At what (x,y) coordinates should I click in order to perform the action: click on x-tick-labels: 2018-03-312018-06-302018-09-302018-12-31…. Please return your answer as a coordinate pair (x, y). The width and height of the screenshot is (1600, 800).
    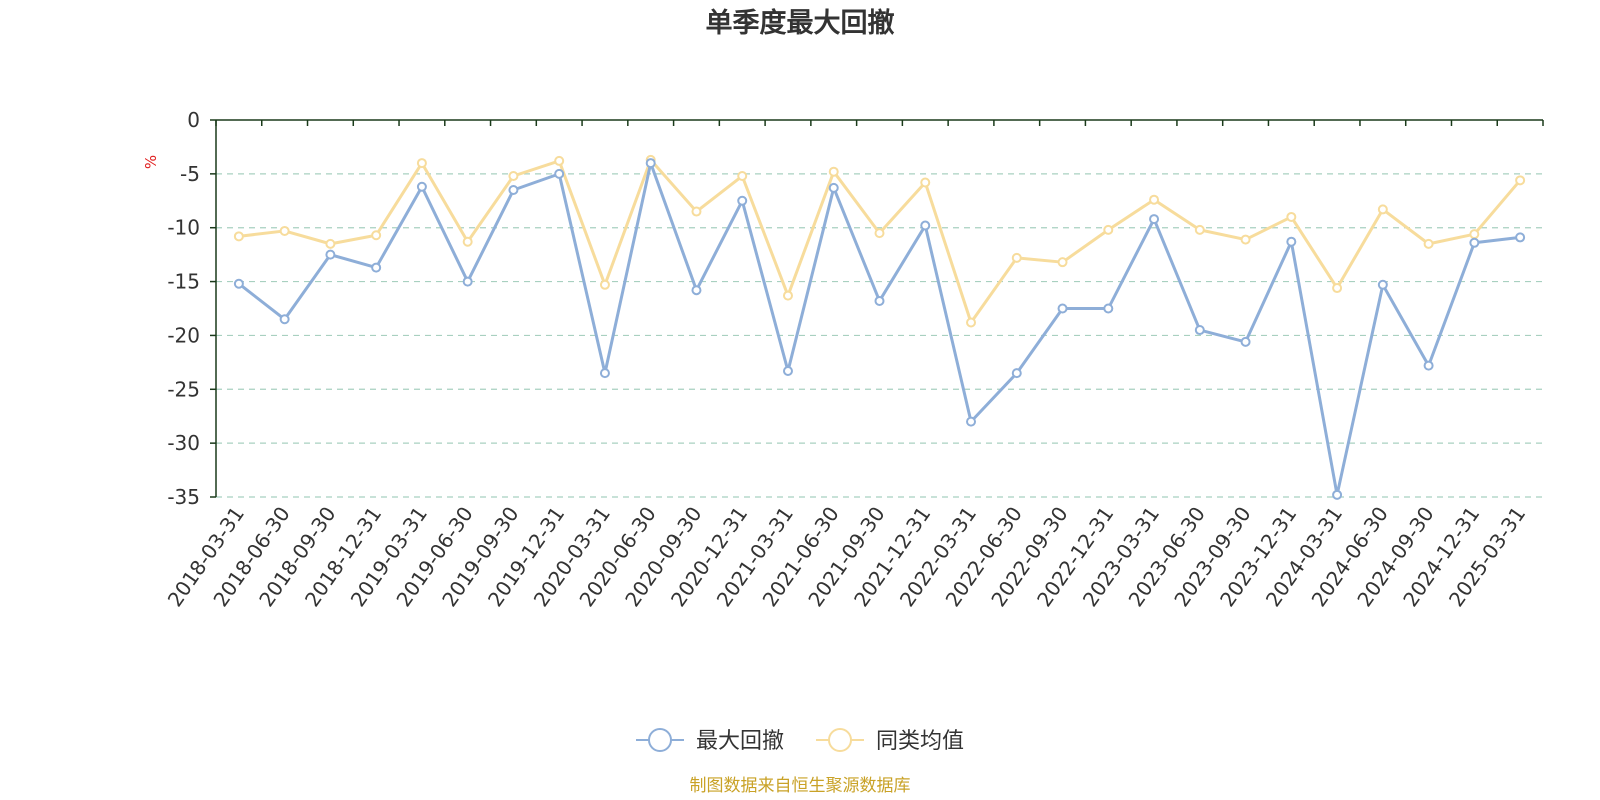
    Looking at the image, I should click on (847, 556).